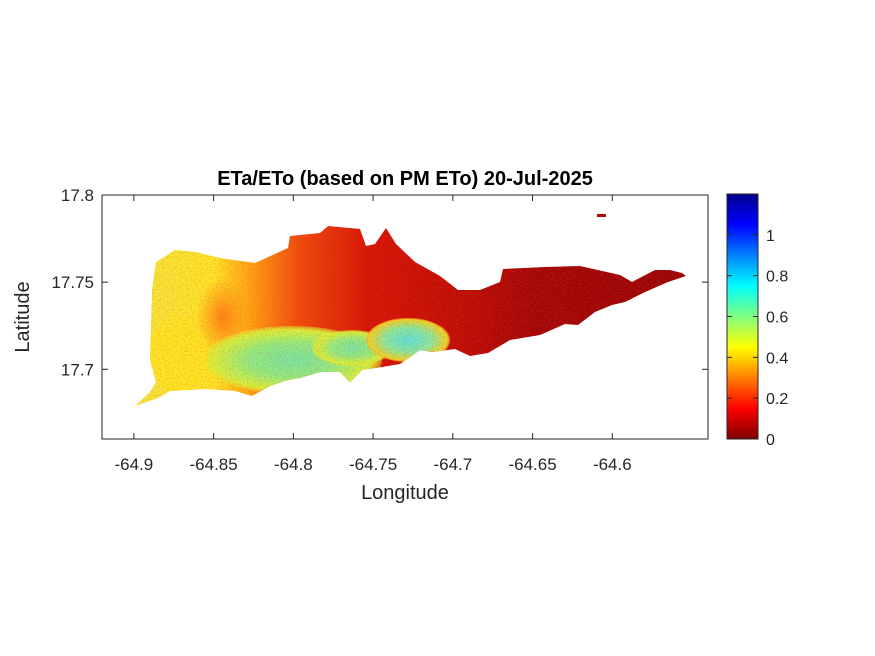  Describe the element at coordinates (777, 399) in the screenshot. I see `colorbar-tick-label: 0.2` at that location.